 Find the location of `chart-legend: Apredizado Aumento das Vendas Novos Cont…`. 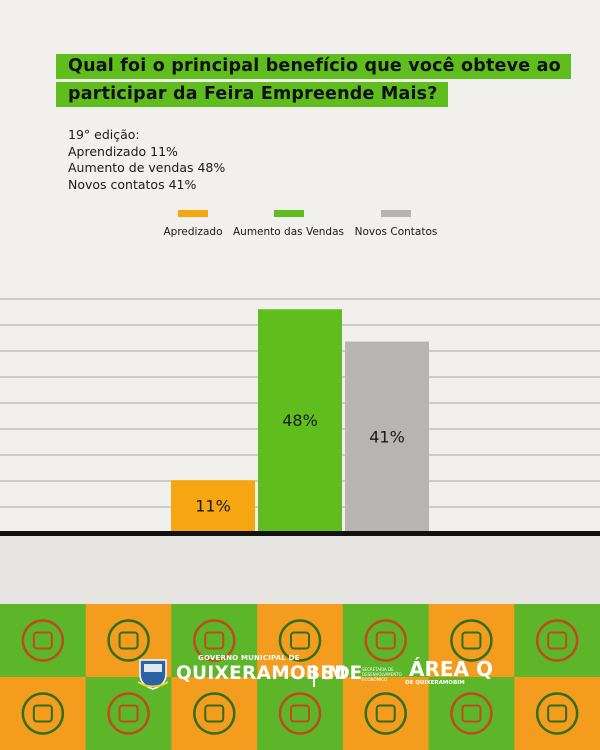

chart-legend: Apredizado Aumento das Vendas Novos Cont… is located at coordinates (300, 230).